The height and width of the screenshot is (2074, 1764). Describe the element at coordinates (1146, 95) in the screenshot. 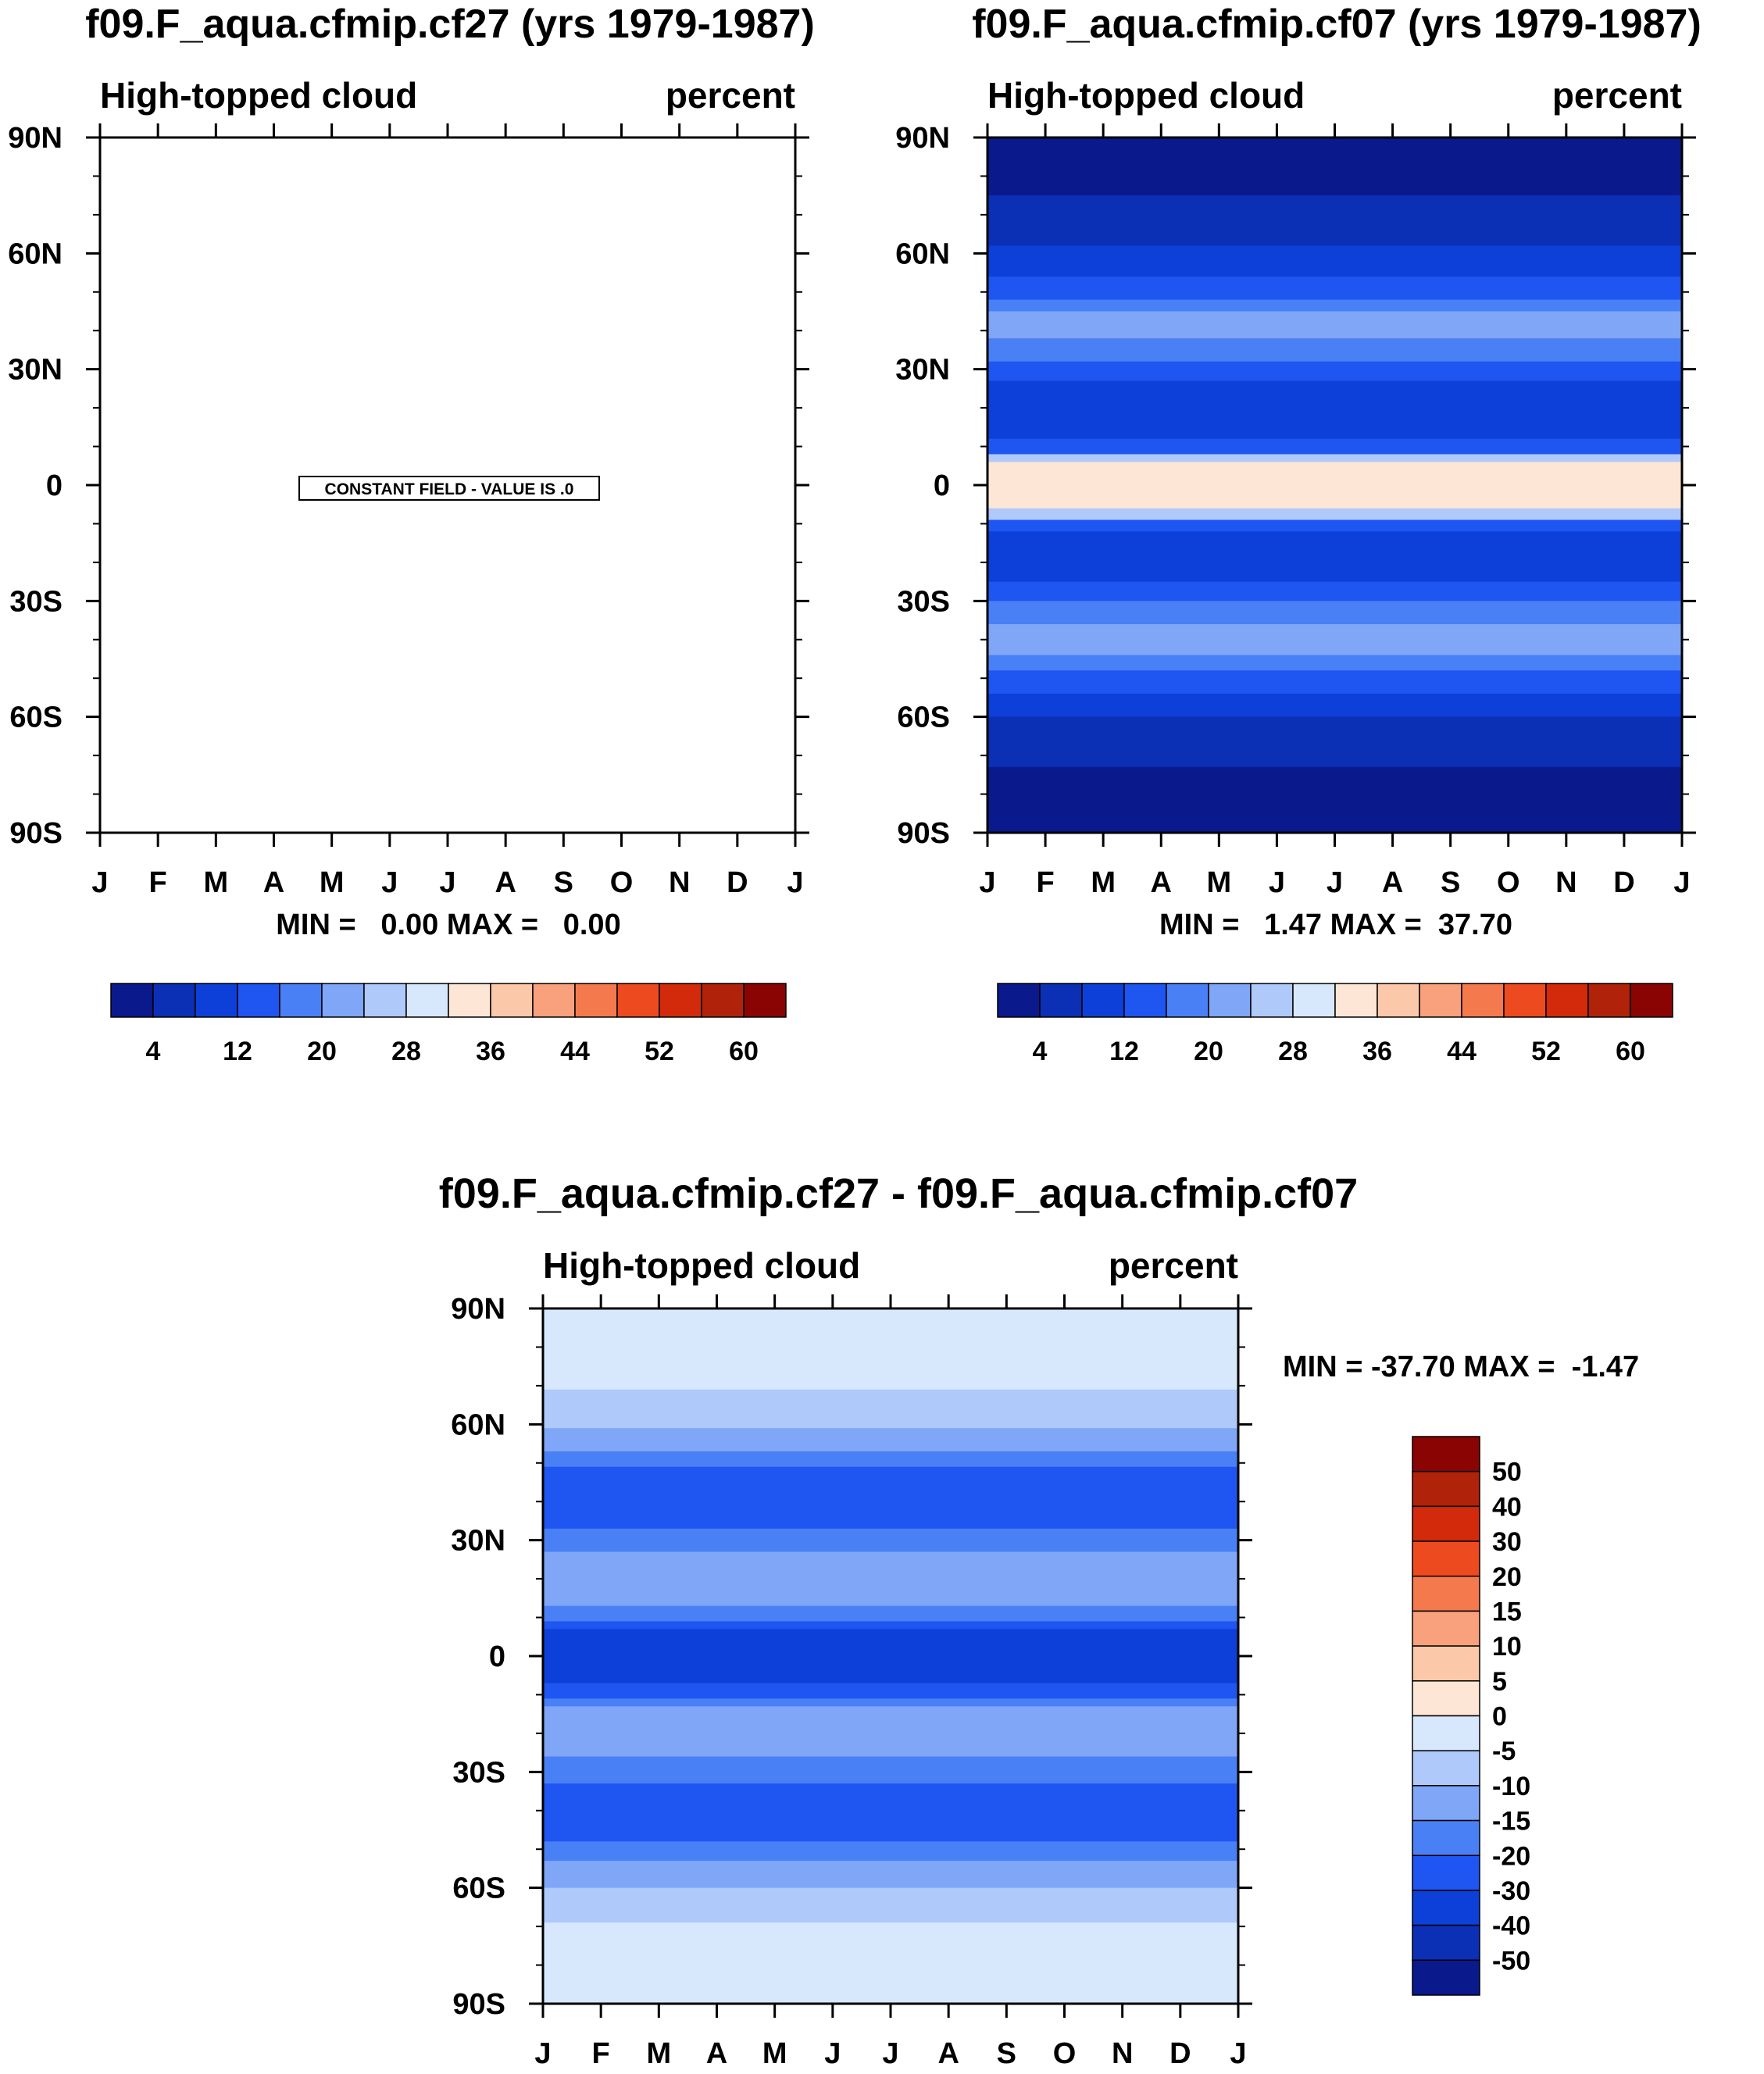

I see `panel-2-left-string: High-topped cloud` at that location.